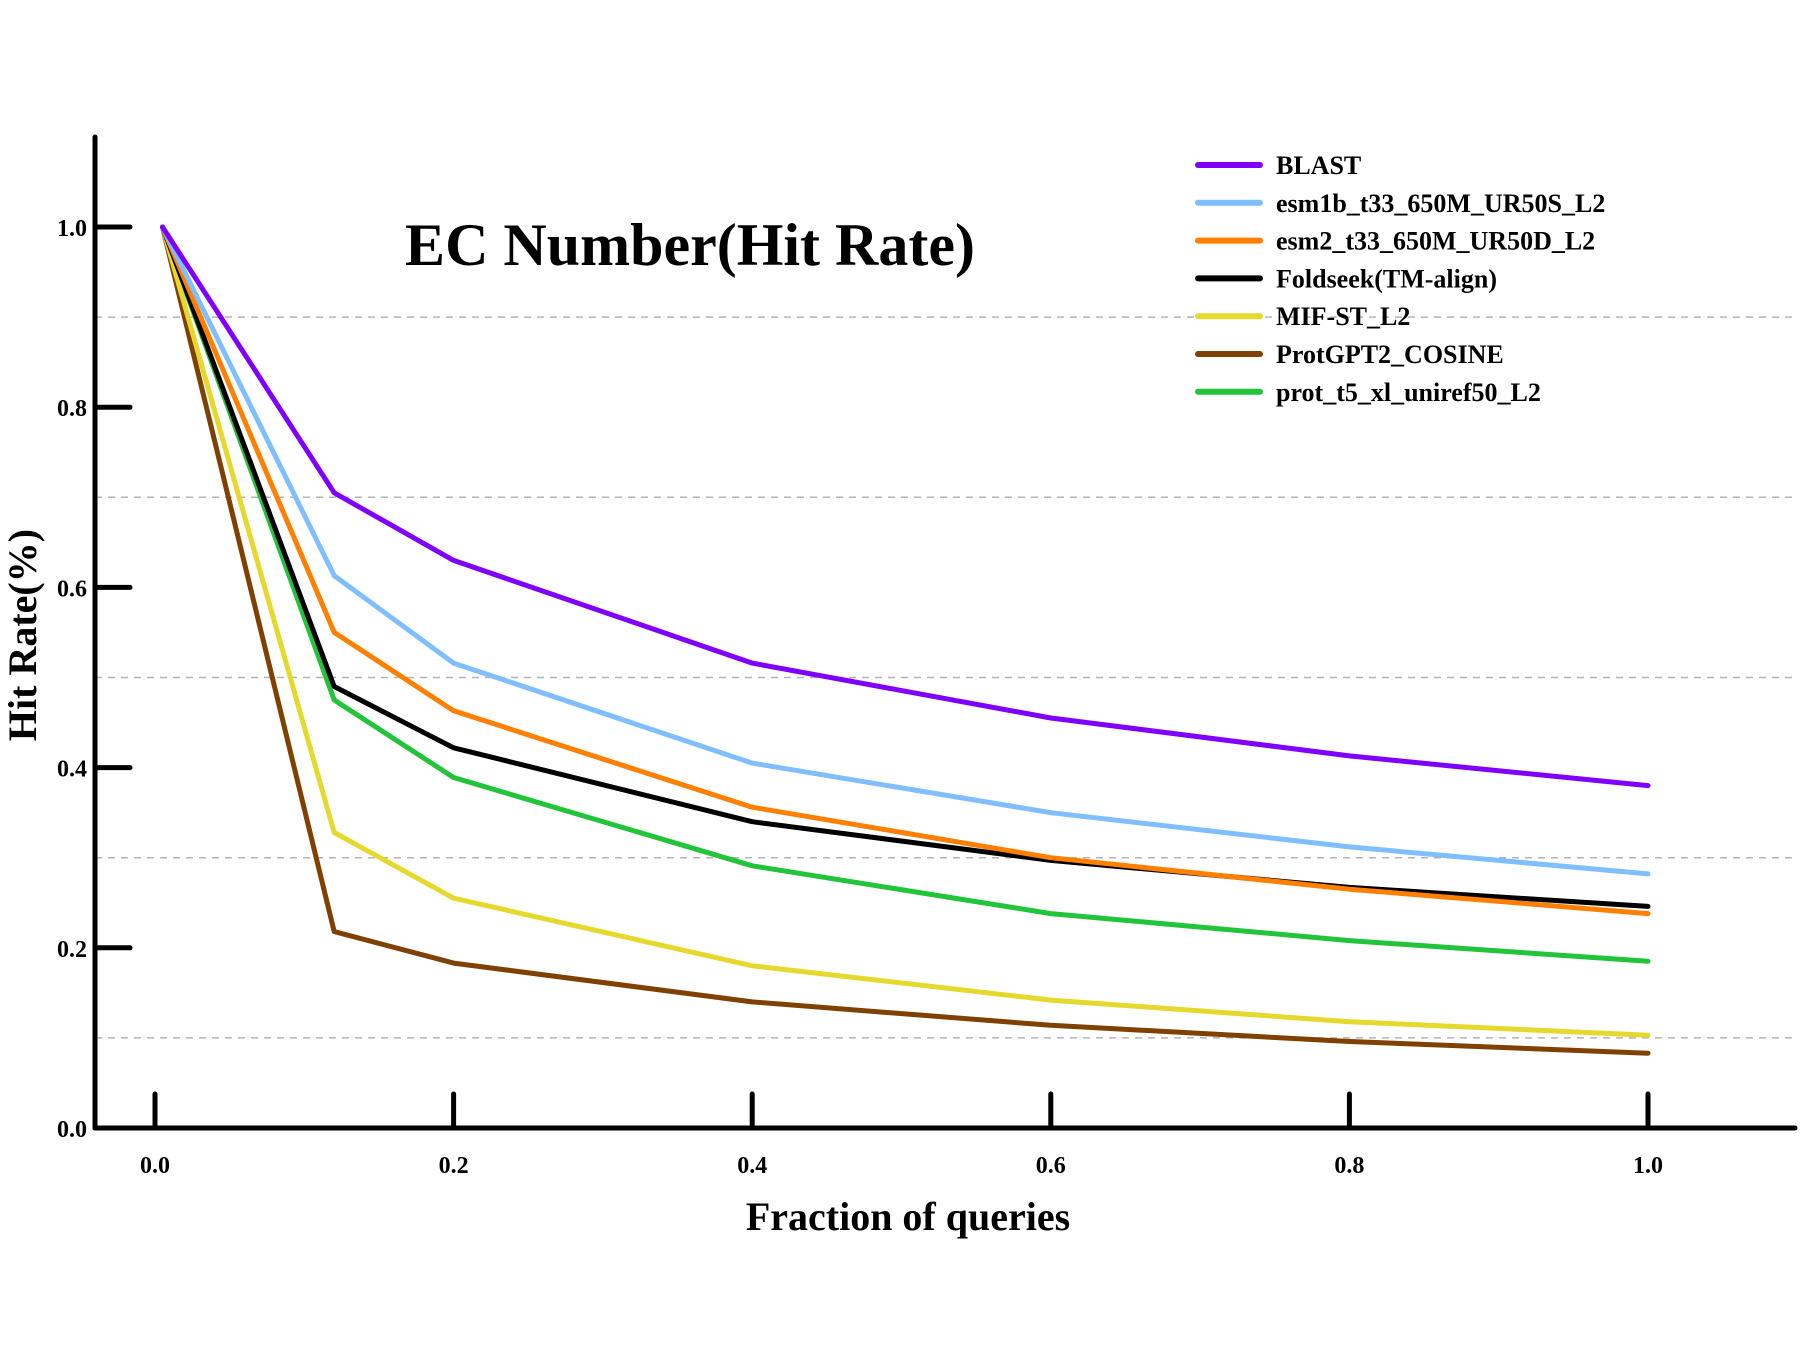  What do you see at coordinates (752, 1166) in the screenshot?
I see `x-tick-label: 0.4` at bounding box center [752, 1166].